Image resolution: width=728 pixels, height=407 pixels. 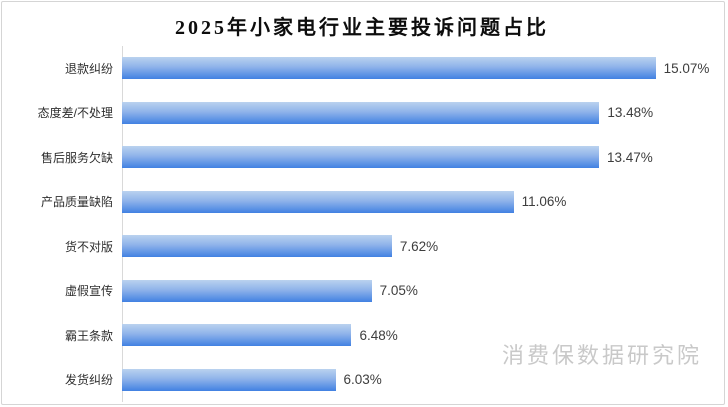 I want to click on category-label: 售后服务欠缺, so click(x=76, y=157).